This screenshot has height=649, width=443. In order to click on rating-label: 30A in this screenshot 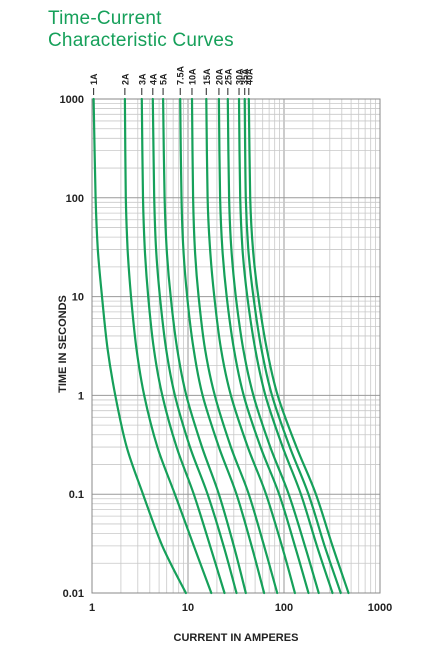, I will do `click(240, 76)`.